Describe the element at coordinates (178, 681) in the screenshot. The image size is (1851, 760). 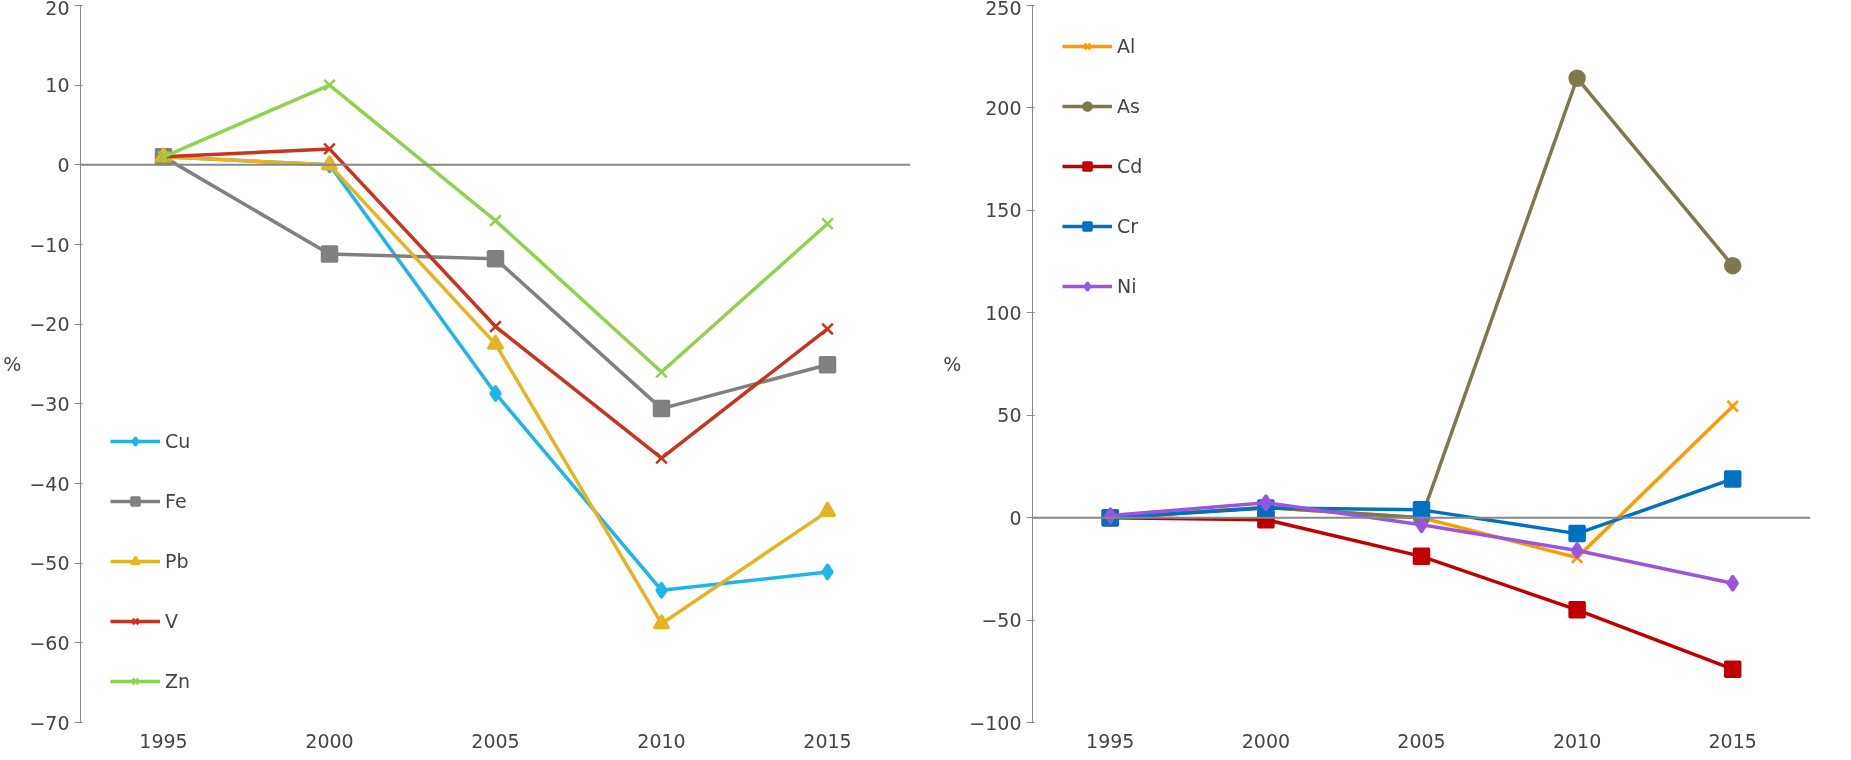
I see `legend-label: Zn` at that location.